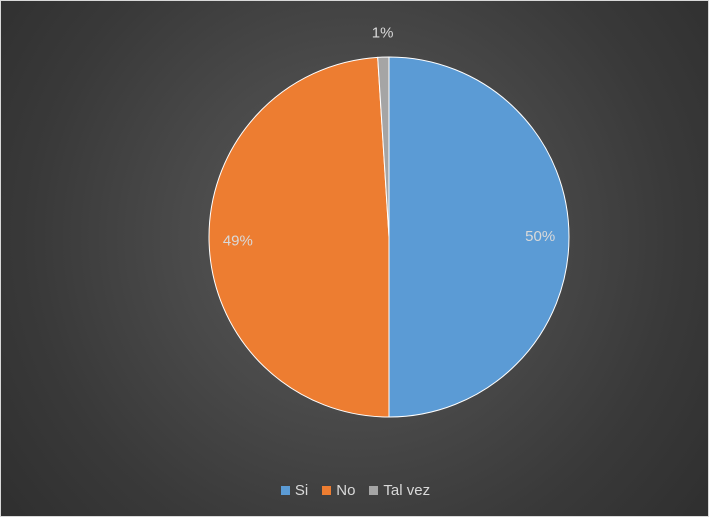  I want to click on legend-label: Si, so click(301, 490).